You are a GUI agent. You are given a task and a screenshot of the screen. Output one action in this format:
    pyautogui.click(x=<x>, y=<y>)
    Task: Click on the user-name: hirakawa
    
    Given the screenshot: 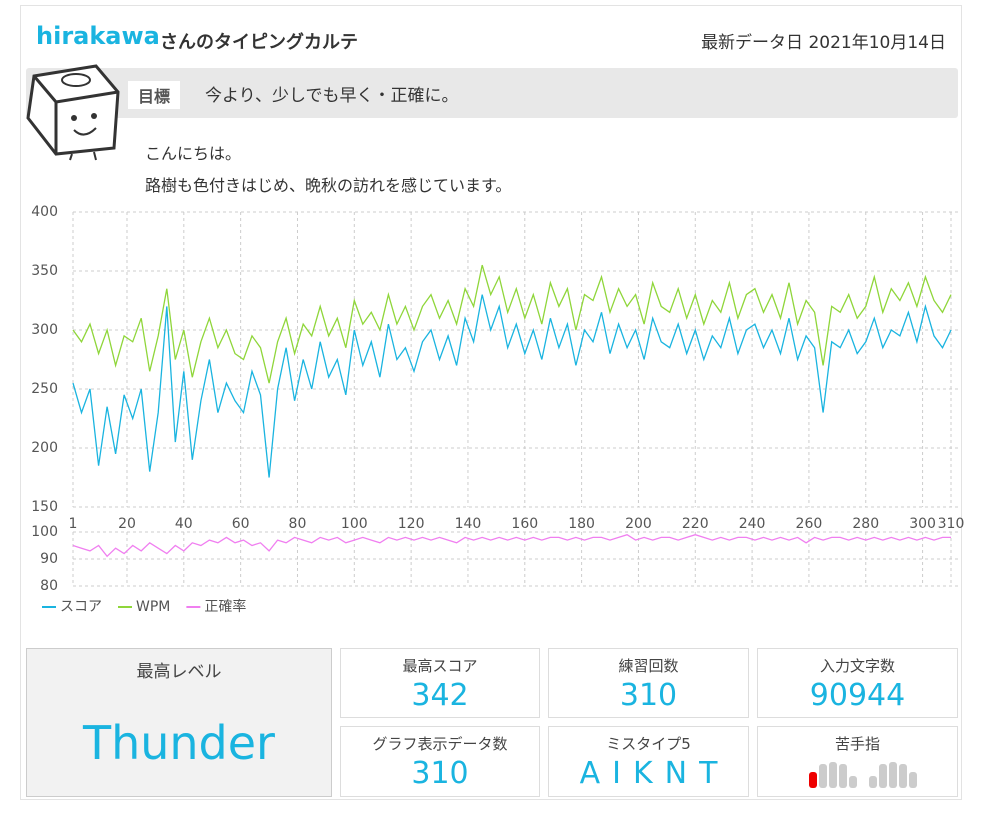 What is the action you would take?
    pyautogui.click(x=98, y=36)
    